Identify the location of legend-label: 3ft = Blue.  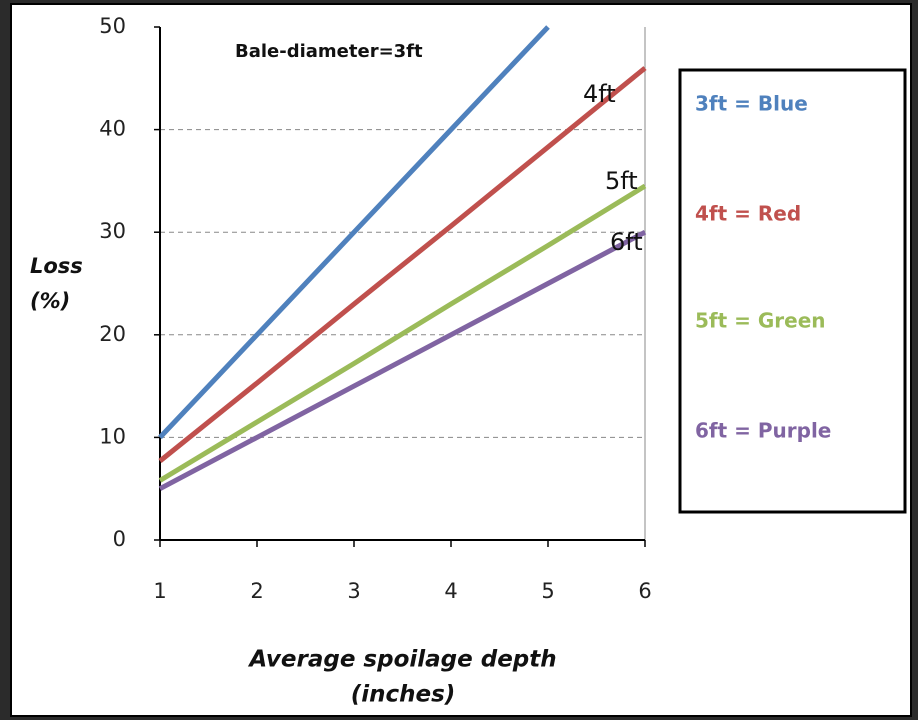
(751, 104).